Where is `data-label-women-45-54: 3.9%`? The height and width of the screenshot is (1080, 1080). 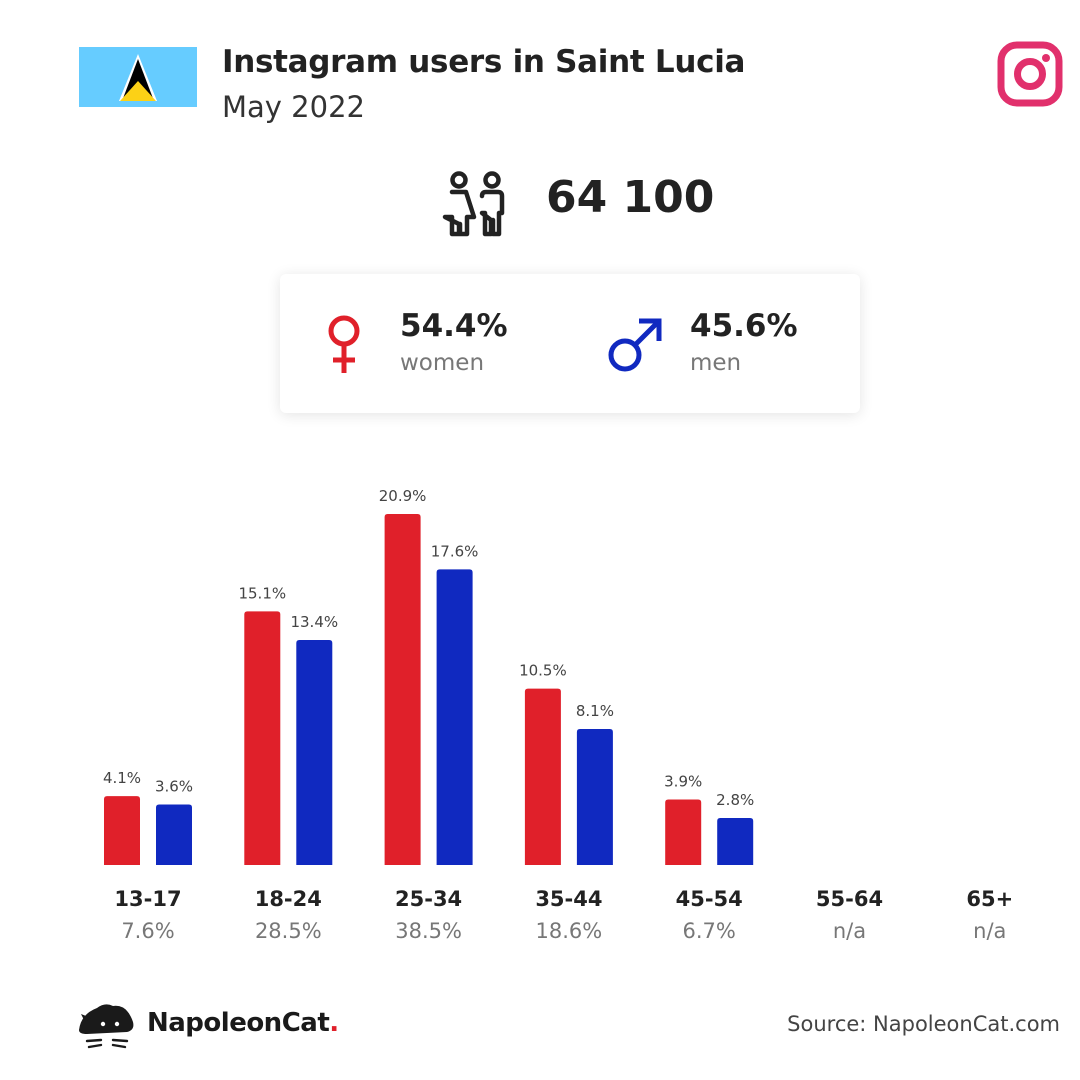
data-label-women-45-54: 3.9% is located at coordinates (683, 782).